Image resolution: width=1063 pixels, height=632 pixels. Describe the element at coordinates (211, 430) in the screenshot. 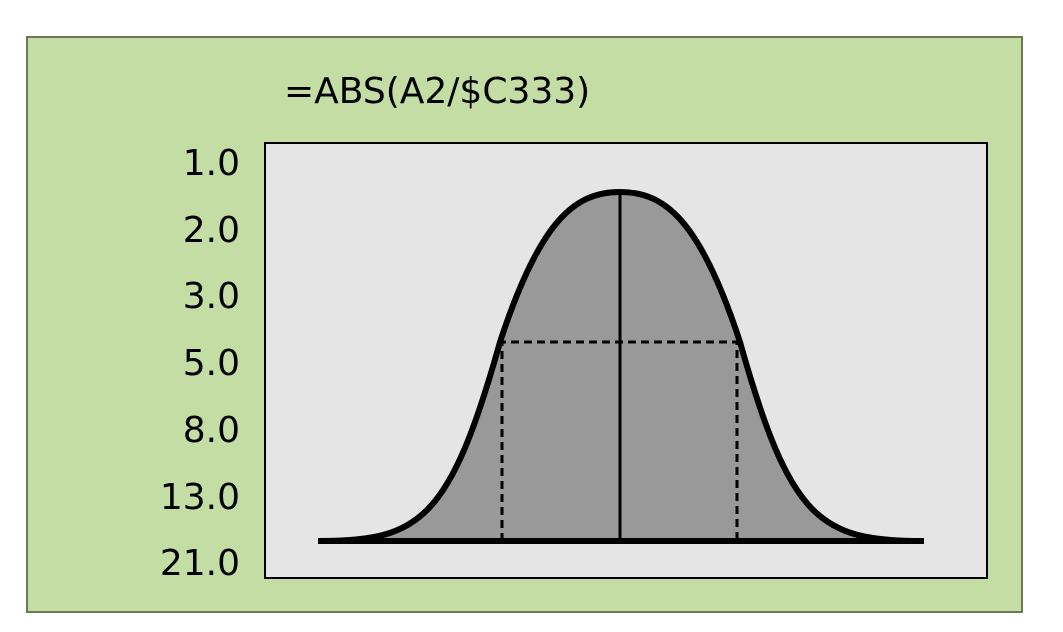

I see `y-label: 8.0` at that location.